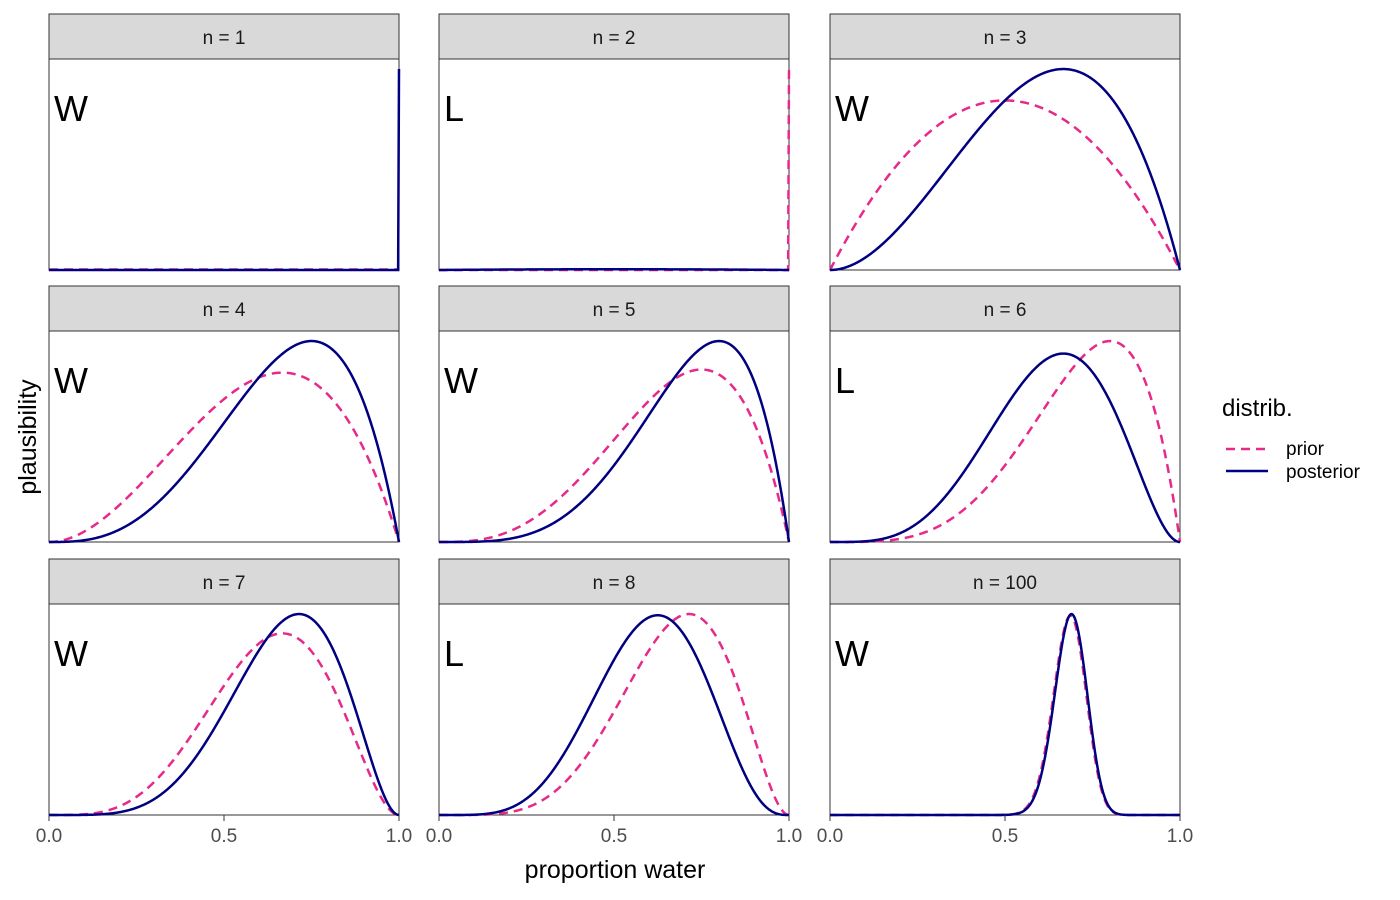  I want to click on facet-panel: n = 2 L, so click(614, 142).